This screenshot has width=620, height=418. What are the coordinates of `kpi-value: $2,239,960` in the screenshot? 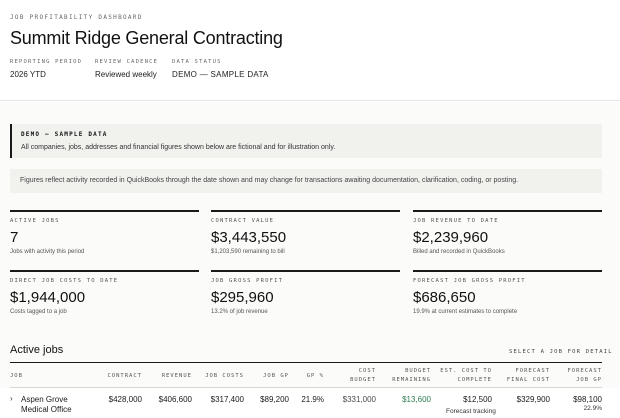 It's located at (451, 237).